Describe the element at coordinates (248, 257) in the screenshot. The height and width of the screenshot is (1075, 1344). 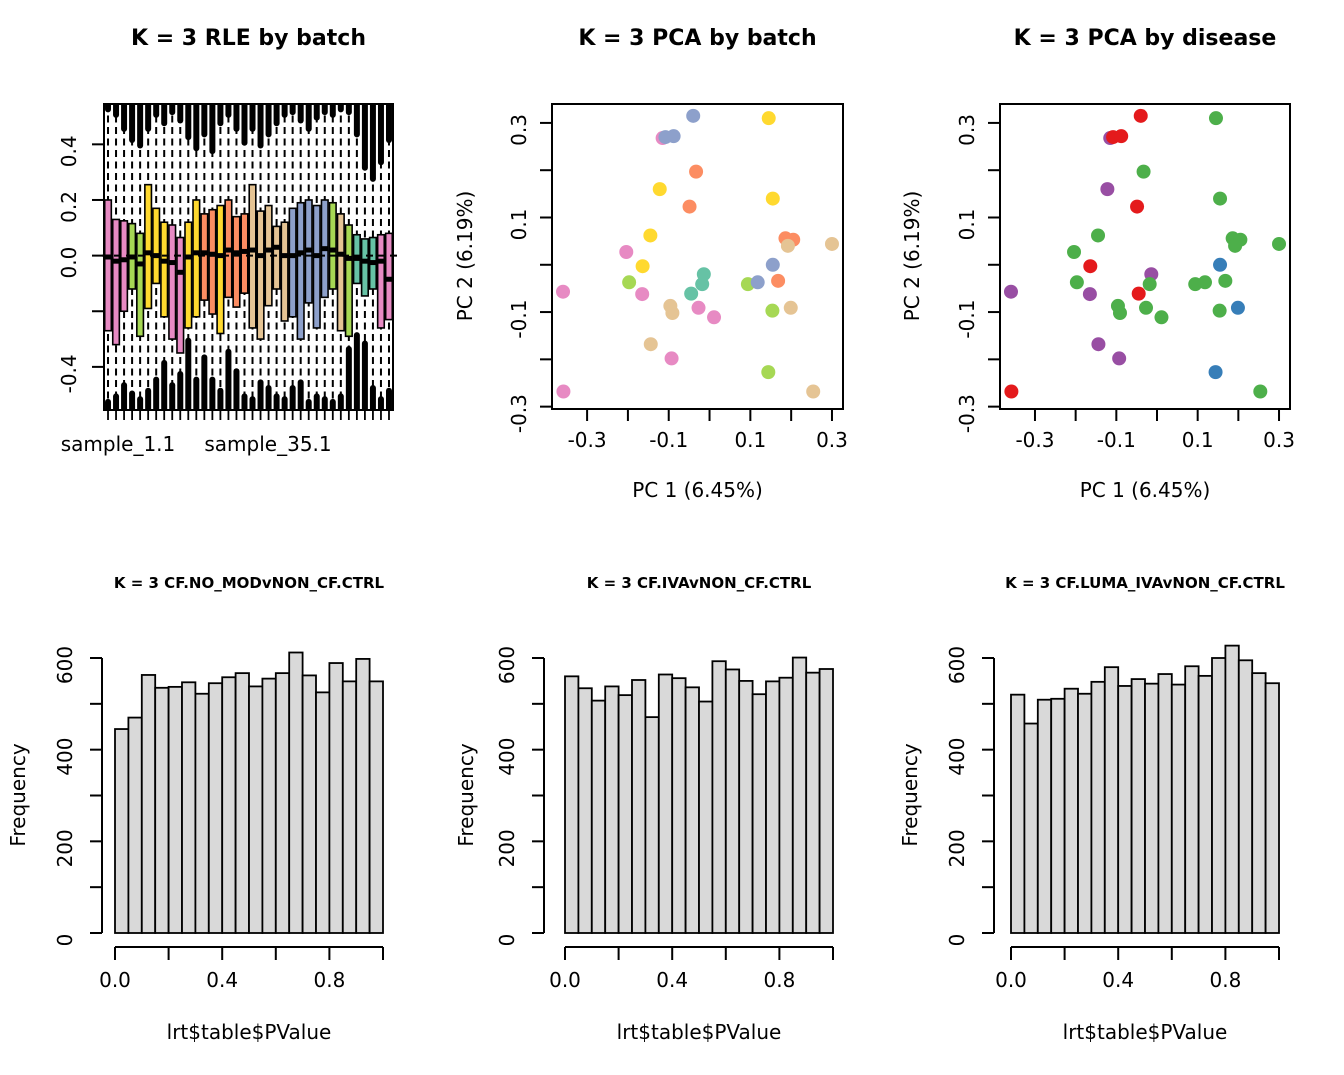
I see `plot-border` at that location.